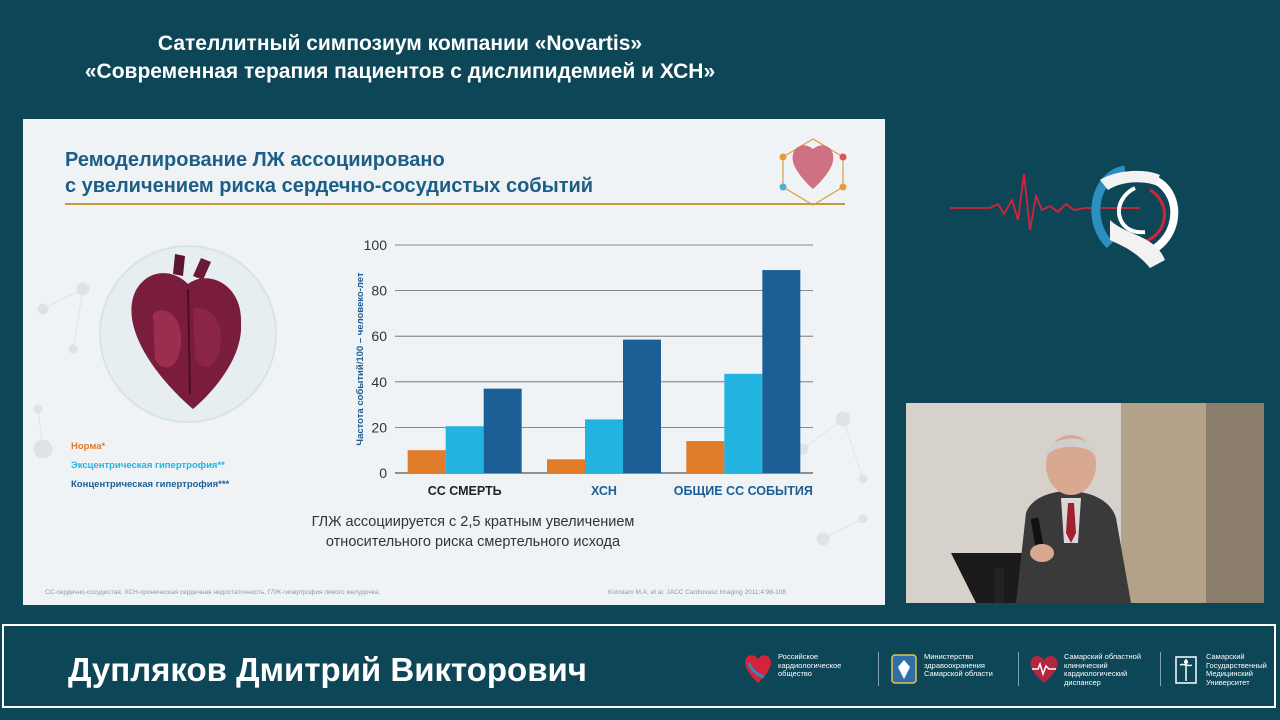 This screenshot has width=1280, height=720. What do you see at coordinates (376, 245) in the screenshot?
I see `y-tick-label: 100` at bounding box center [376, 245].